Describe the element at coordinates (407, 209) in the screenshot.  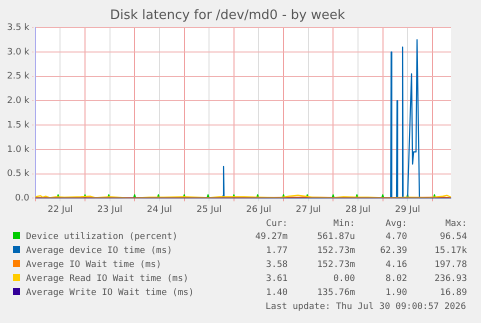
I see `x-tick-label: 29 Jul` at that location.